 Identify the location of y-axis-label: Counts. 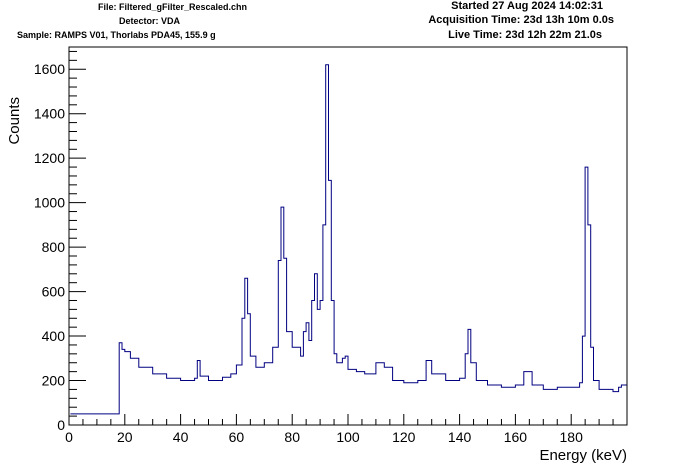
(14, 121).